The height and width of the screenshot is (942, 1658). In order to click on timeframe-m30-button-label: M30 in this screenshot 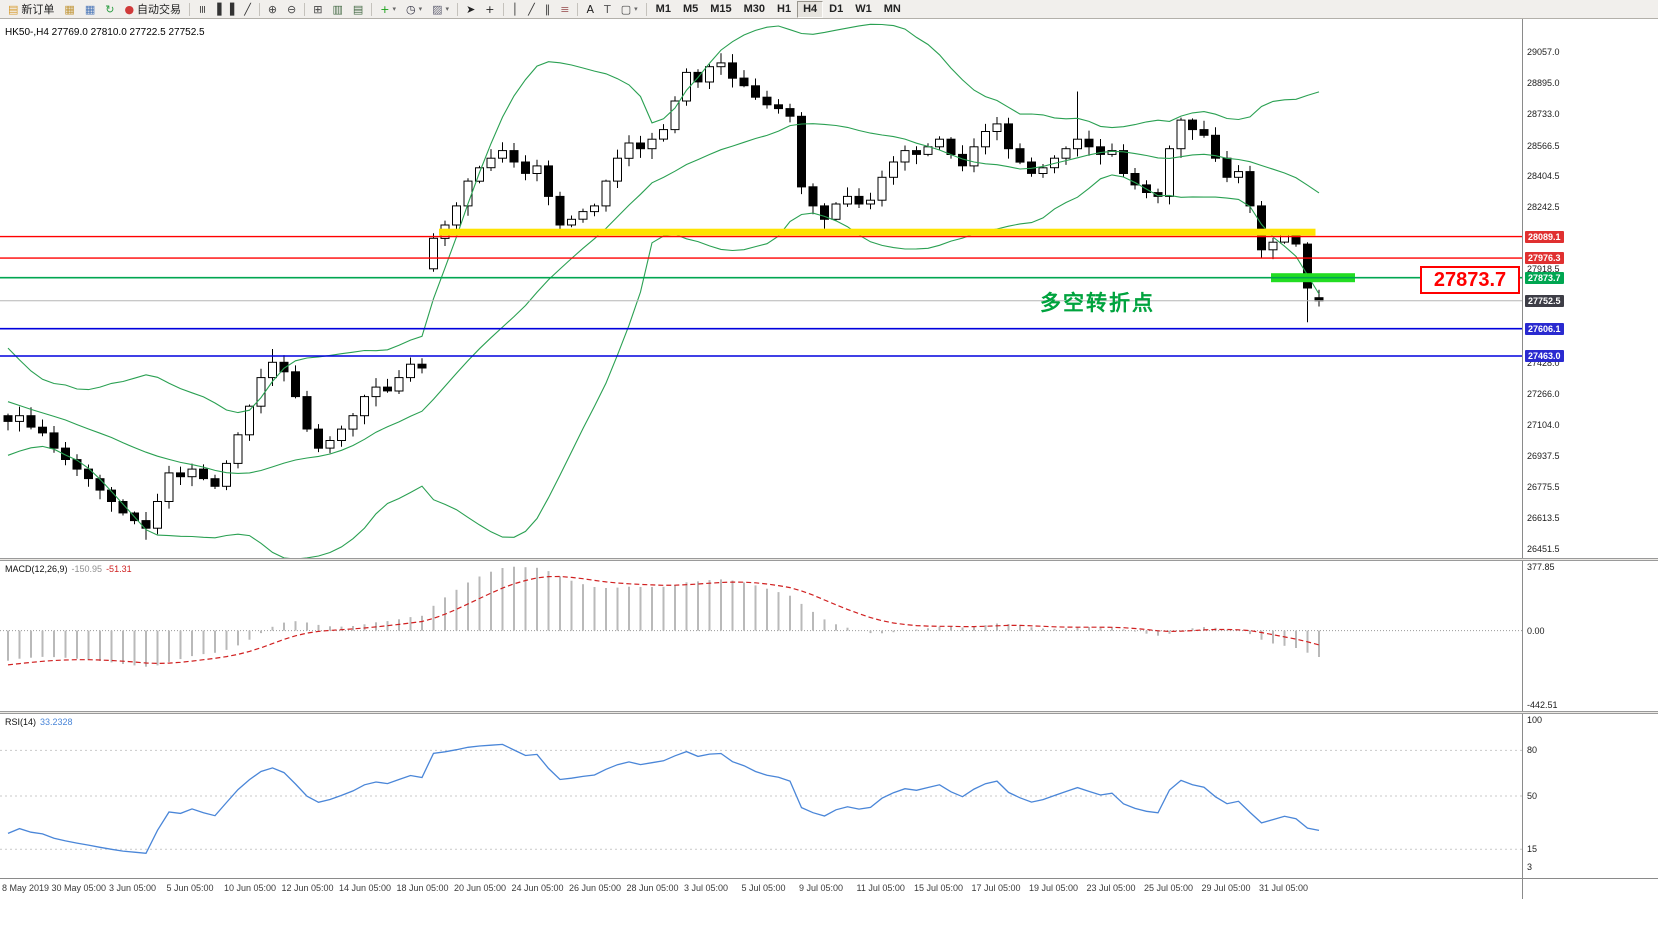, I will do `click(754, 9)`.